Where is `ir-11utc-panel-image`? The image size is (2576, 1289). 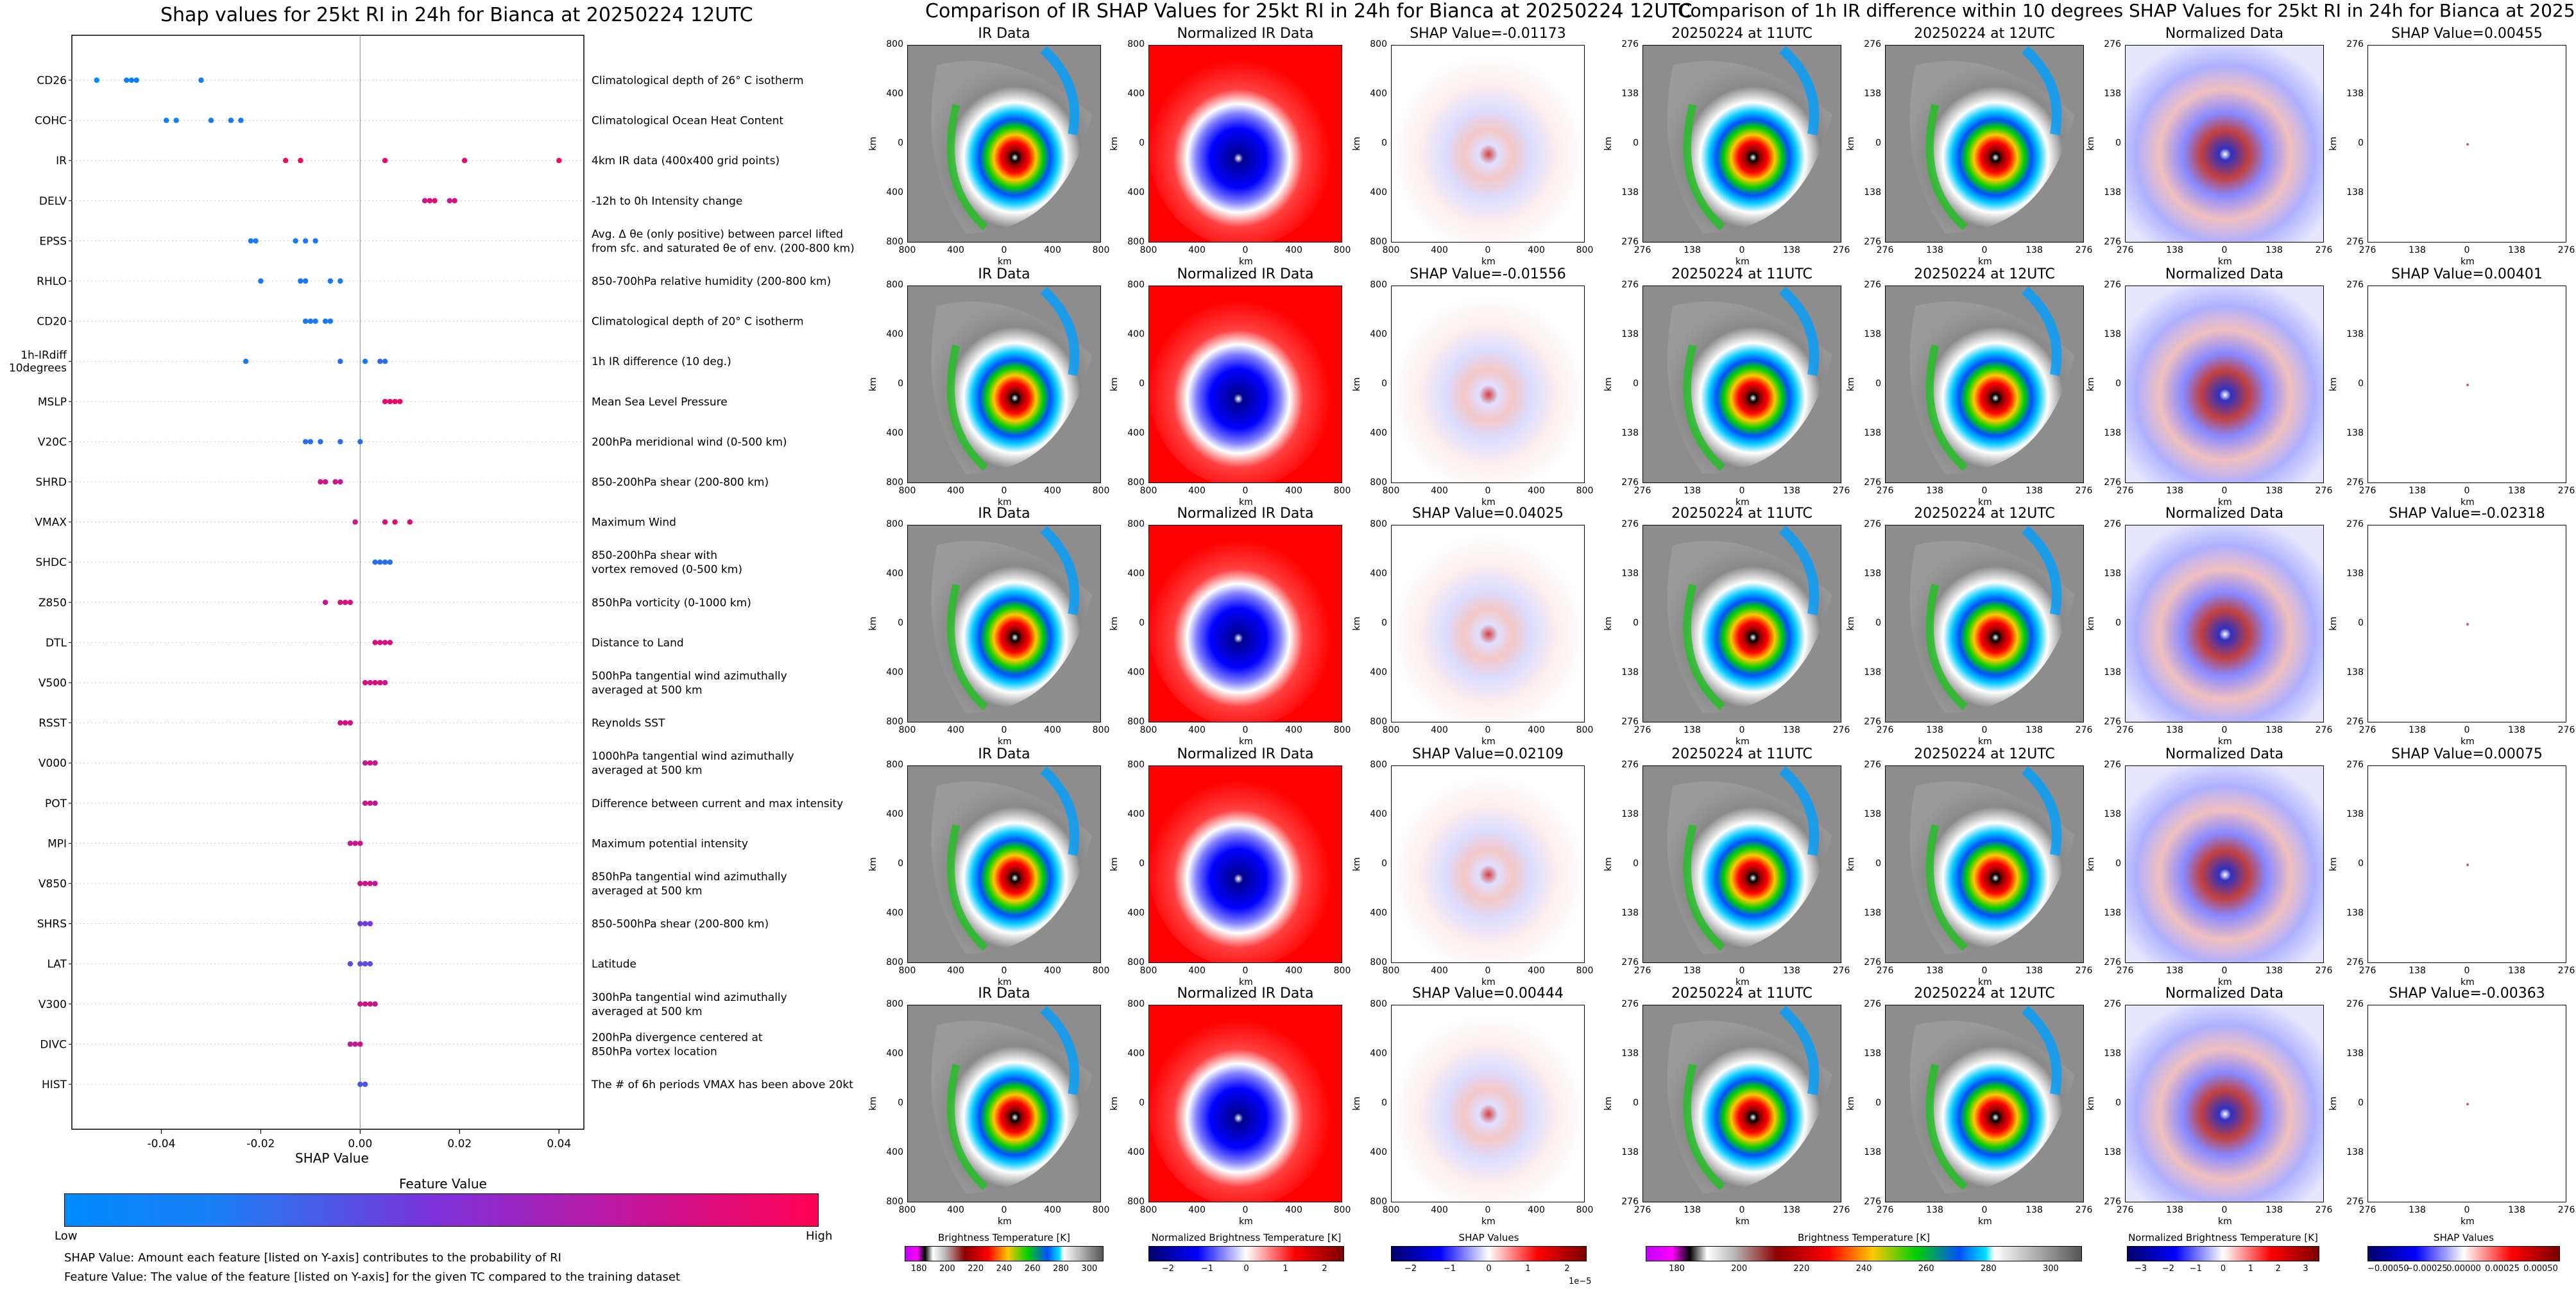 ir-11utc-panel-image is located at coordinates (1742, 623).